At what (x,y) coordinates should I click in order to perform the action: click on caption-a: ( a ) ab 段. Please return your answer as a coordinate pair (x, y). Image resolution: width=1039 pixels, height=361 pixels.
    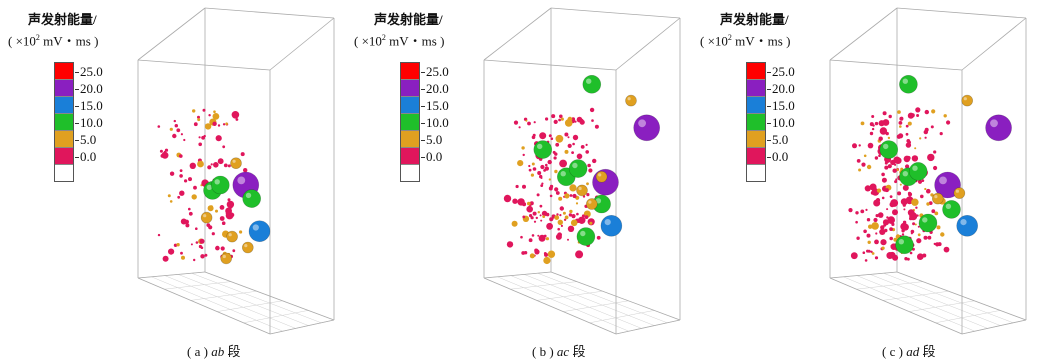
    Looking at the image, I should click on (214, 351).